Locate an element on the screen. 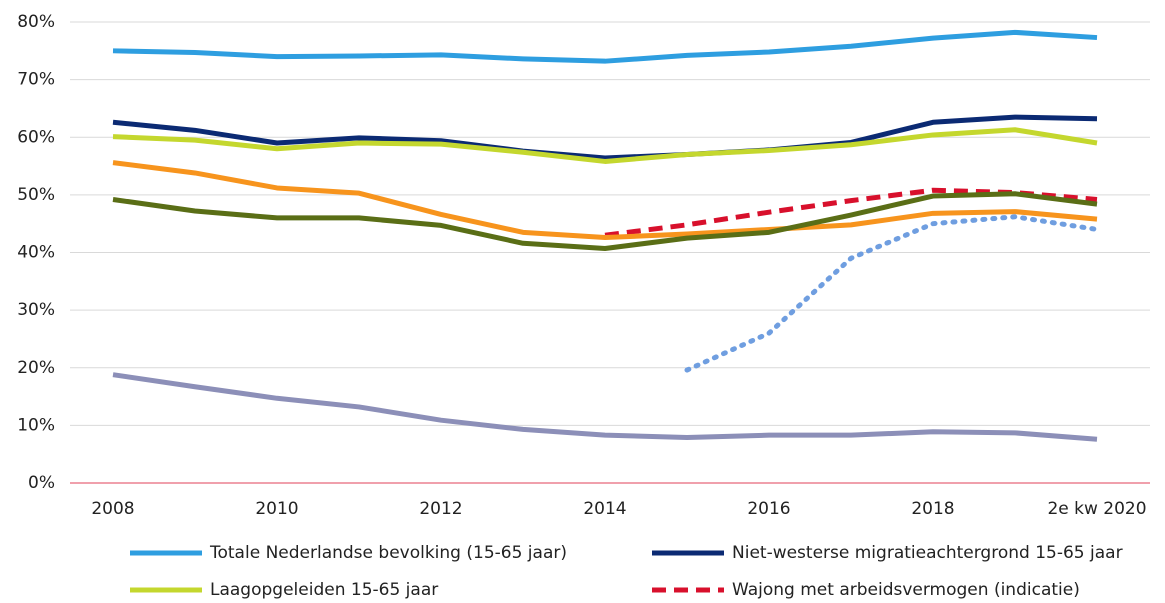 The image size is (1165, 603). y-tick-label: 10% is located at coordinates (36, 425).